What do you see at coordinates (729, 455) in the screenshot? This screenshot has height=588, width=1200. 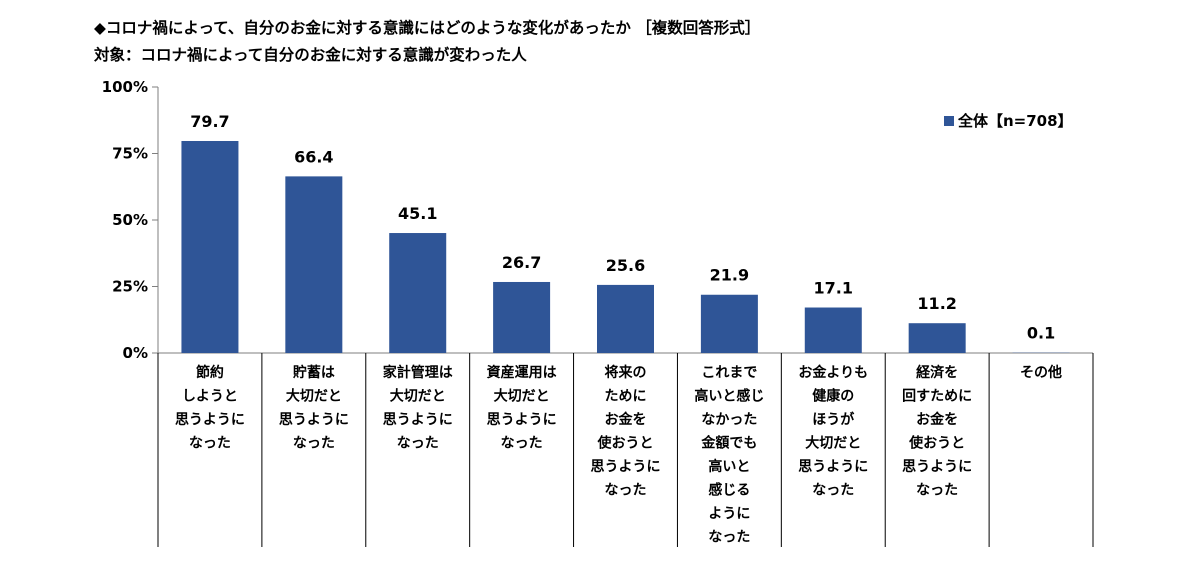 I see `category-label: これまで高いと感じなかった金額でも高いと感じるようになった` at bounding box center [729, 455].